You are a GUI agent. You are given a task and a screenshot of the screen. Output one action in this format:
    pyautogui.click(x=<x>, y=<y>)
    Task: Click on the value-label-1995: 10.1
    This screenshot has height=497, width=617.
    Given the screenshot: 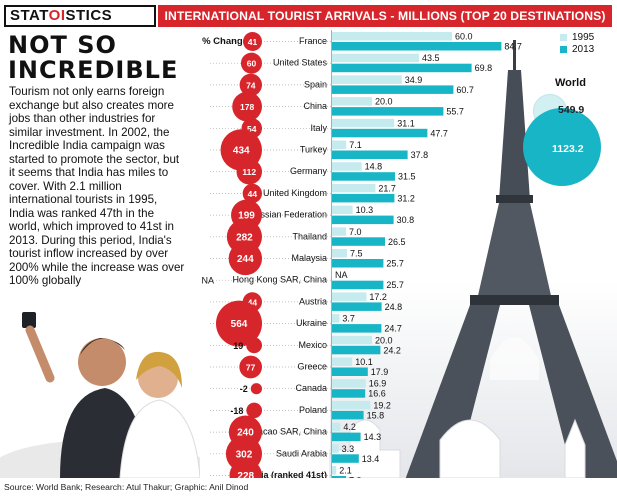 What is the action you would take?
    pyautogui.click(x=364, y=362)
    